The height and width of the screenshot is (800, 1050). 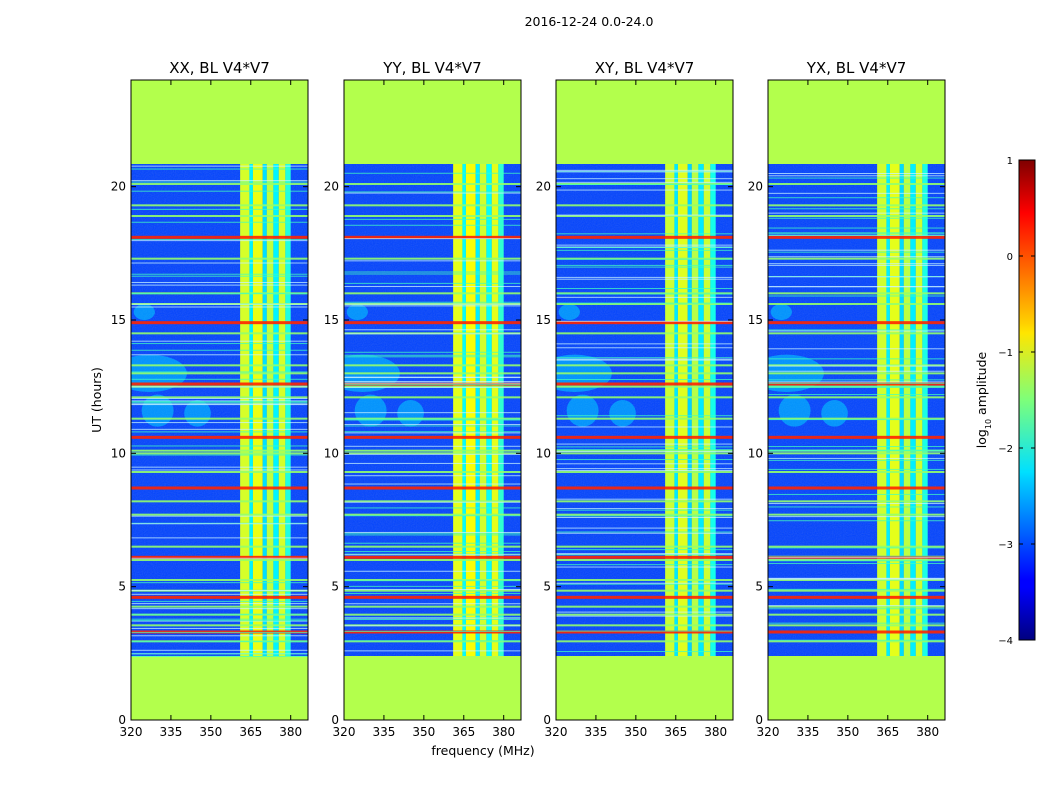 I want to click on rfi-blob, so click(x=794, y=410).